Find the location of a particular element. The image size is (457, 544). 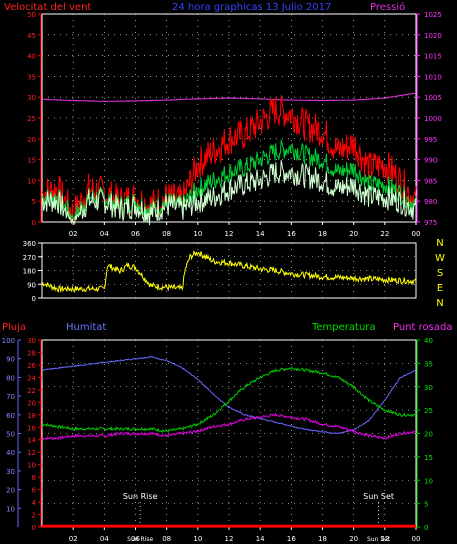

compass-label: S is located at coordinates (440, 273).